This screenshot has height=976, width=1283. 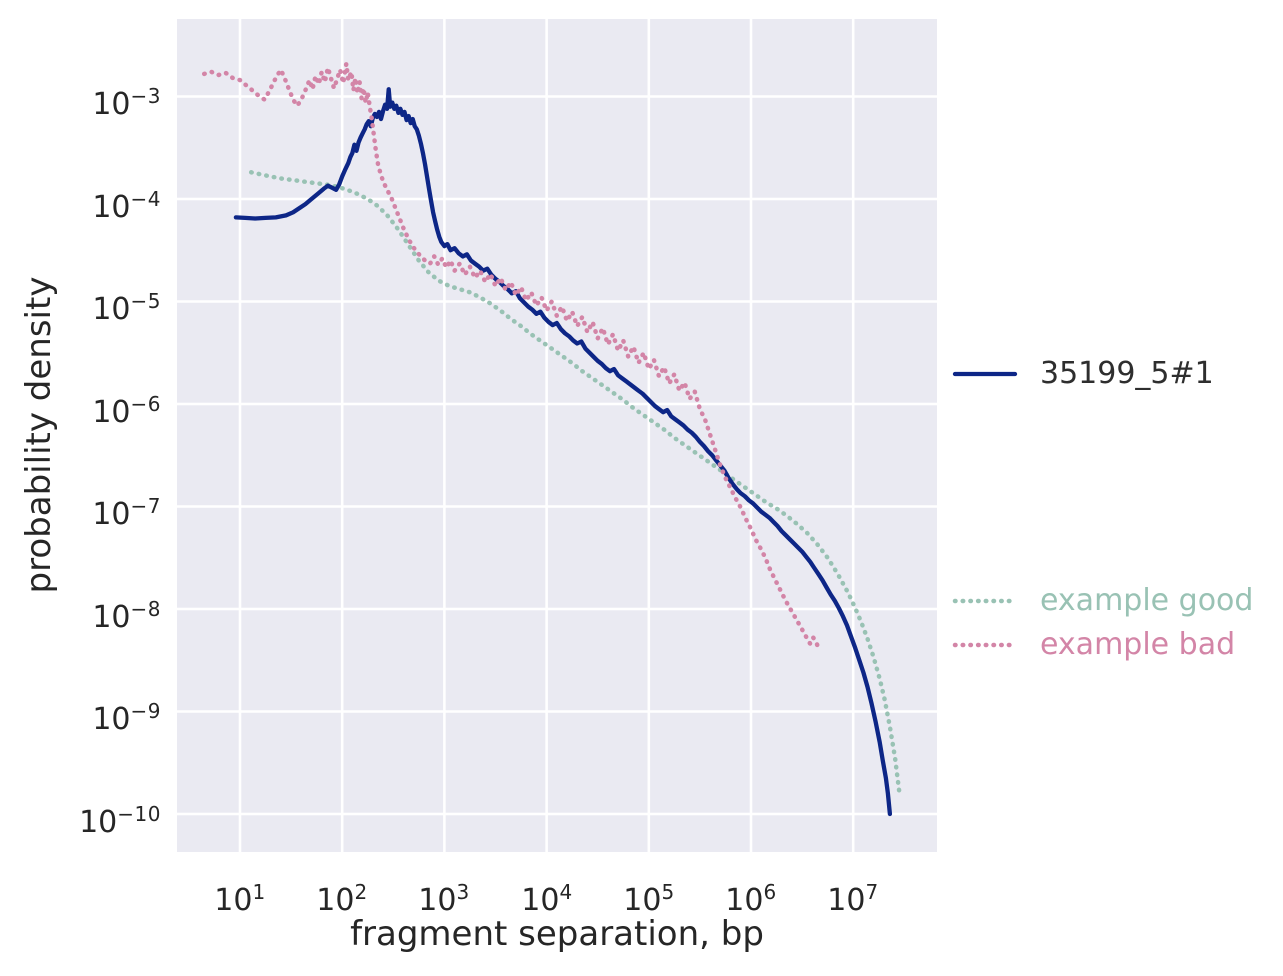 What do you see at coordinates (145, 609) in the screenshot?
I see `tick-exponent: −8` at bounding box center [145, 609].